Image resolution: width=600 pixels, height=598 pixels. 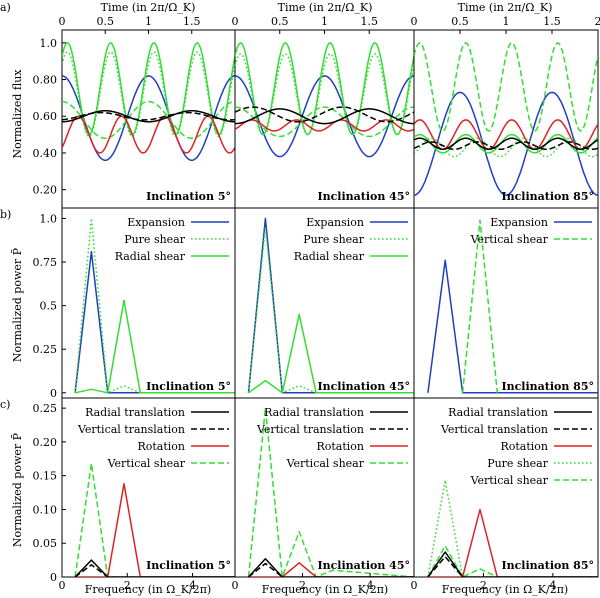 I want to click on bottom-axis-label-3: Frequency (in Ω_K/2π), so click(x=505, y=589).